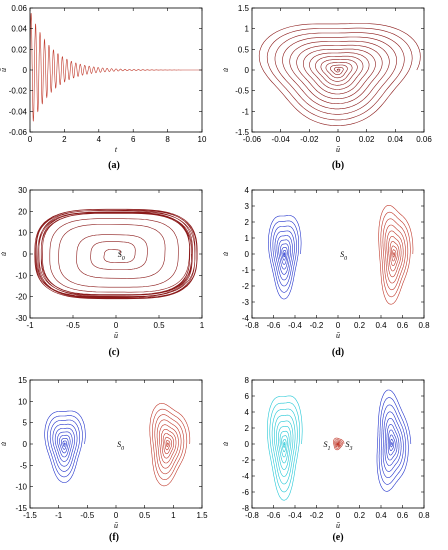  What do you see at coordinates (25, 423) in the screenshot?
I see `y-tick-label-f: 5` at bounding box center [25, 423].